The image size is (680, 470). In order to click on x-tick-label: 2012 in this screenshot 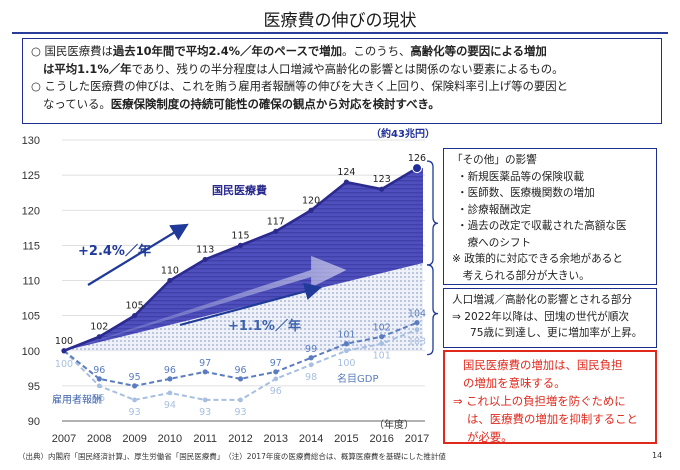, I will do `click(240, 439)`.